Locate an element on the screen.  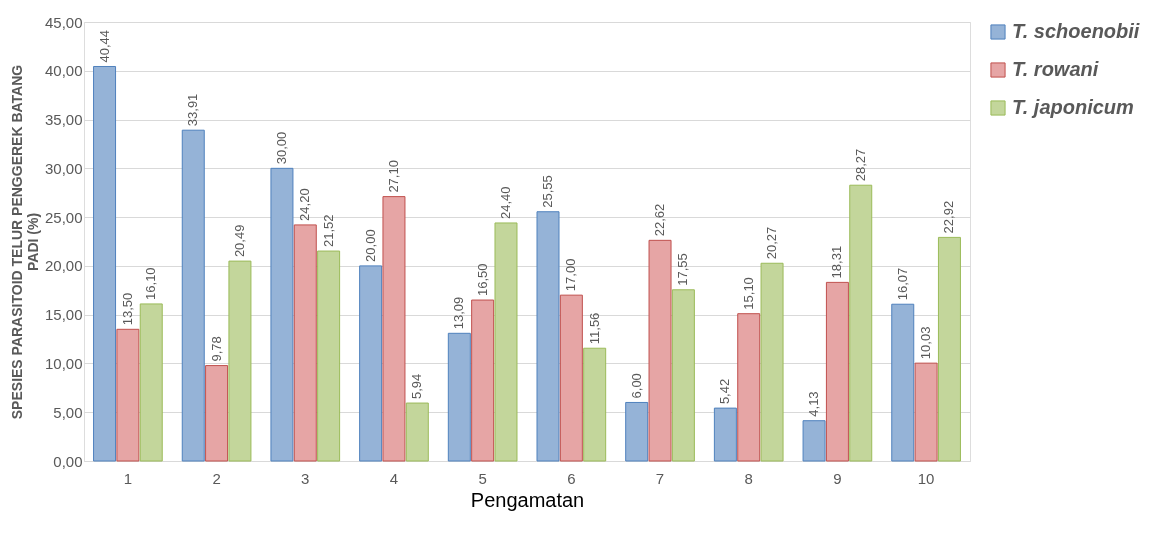
data-label: 17,55 is located at coordinates (683, 269).